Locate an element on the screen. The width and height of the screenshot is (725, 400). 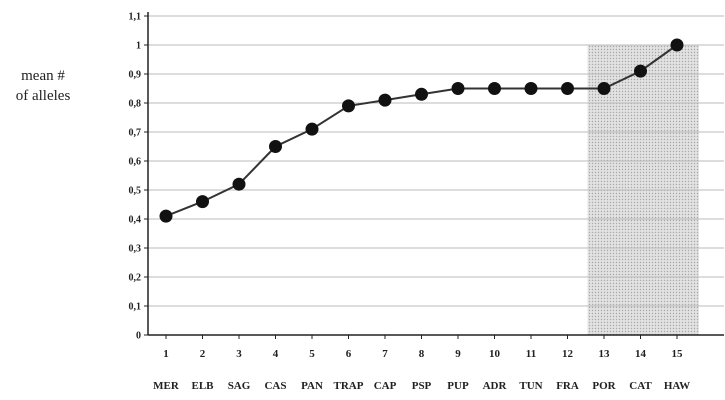
y-tick-label: 0,1 is located at coordinates (135, 307).